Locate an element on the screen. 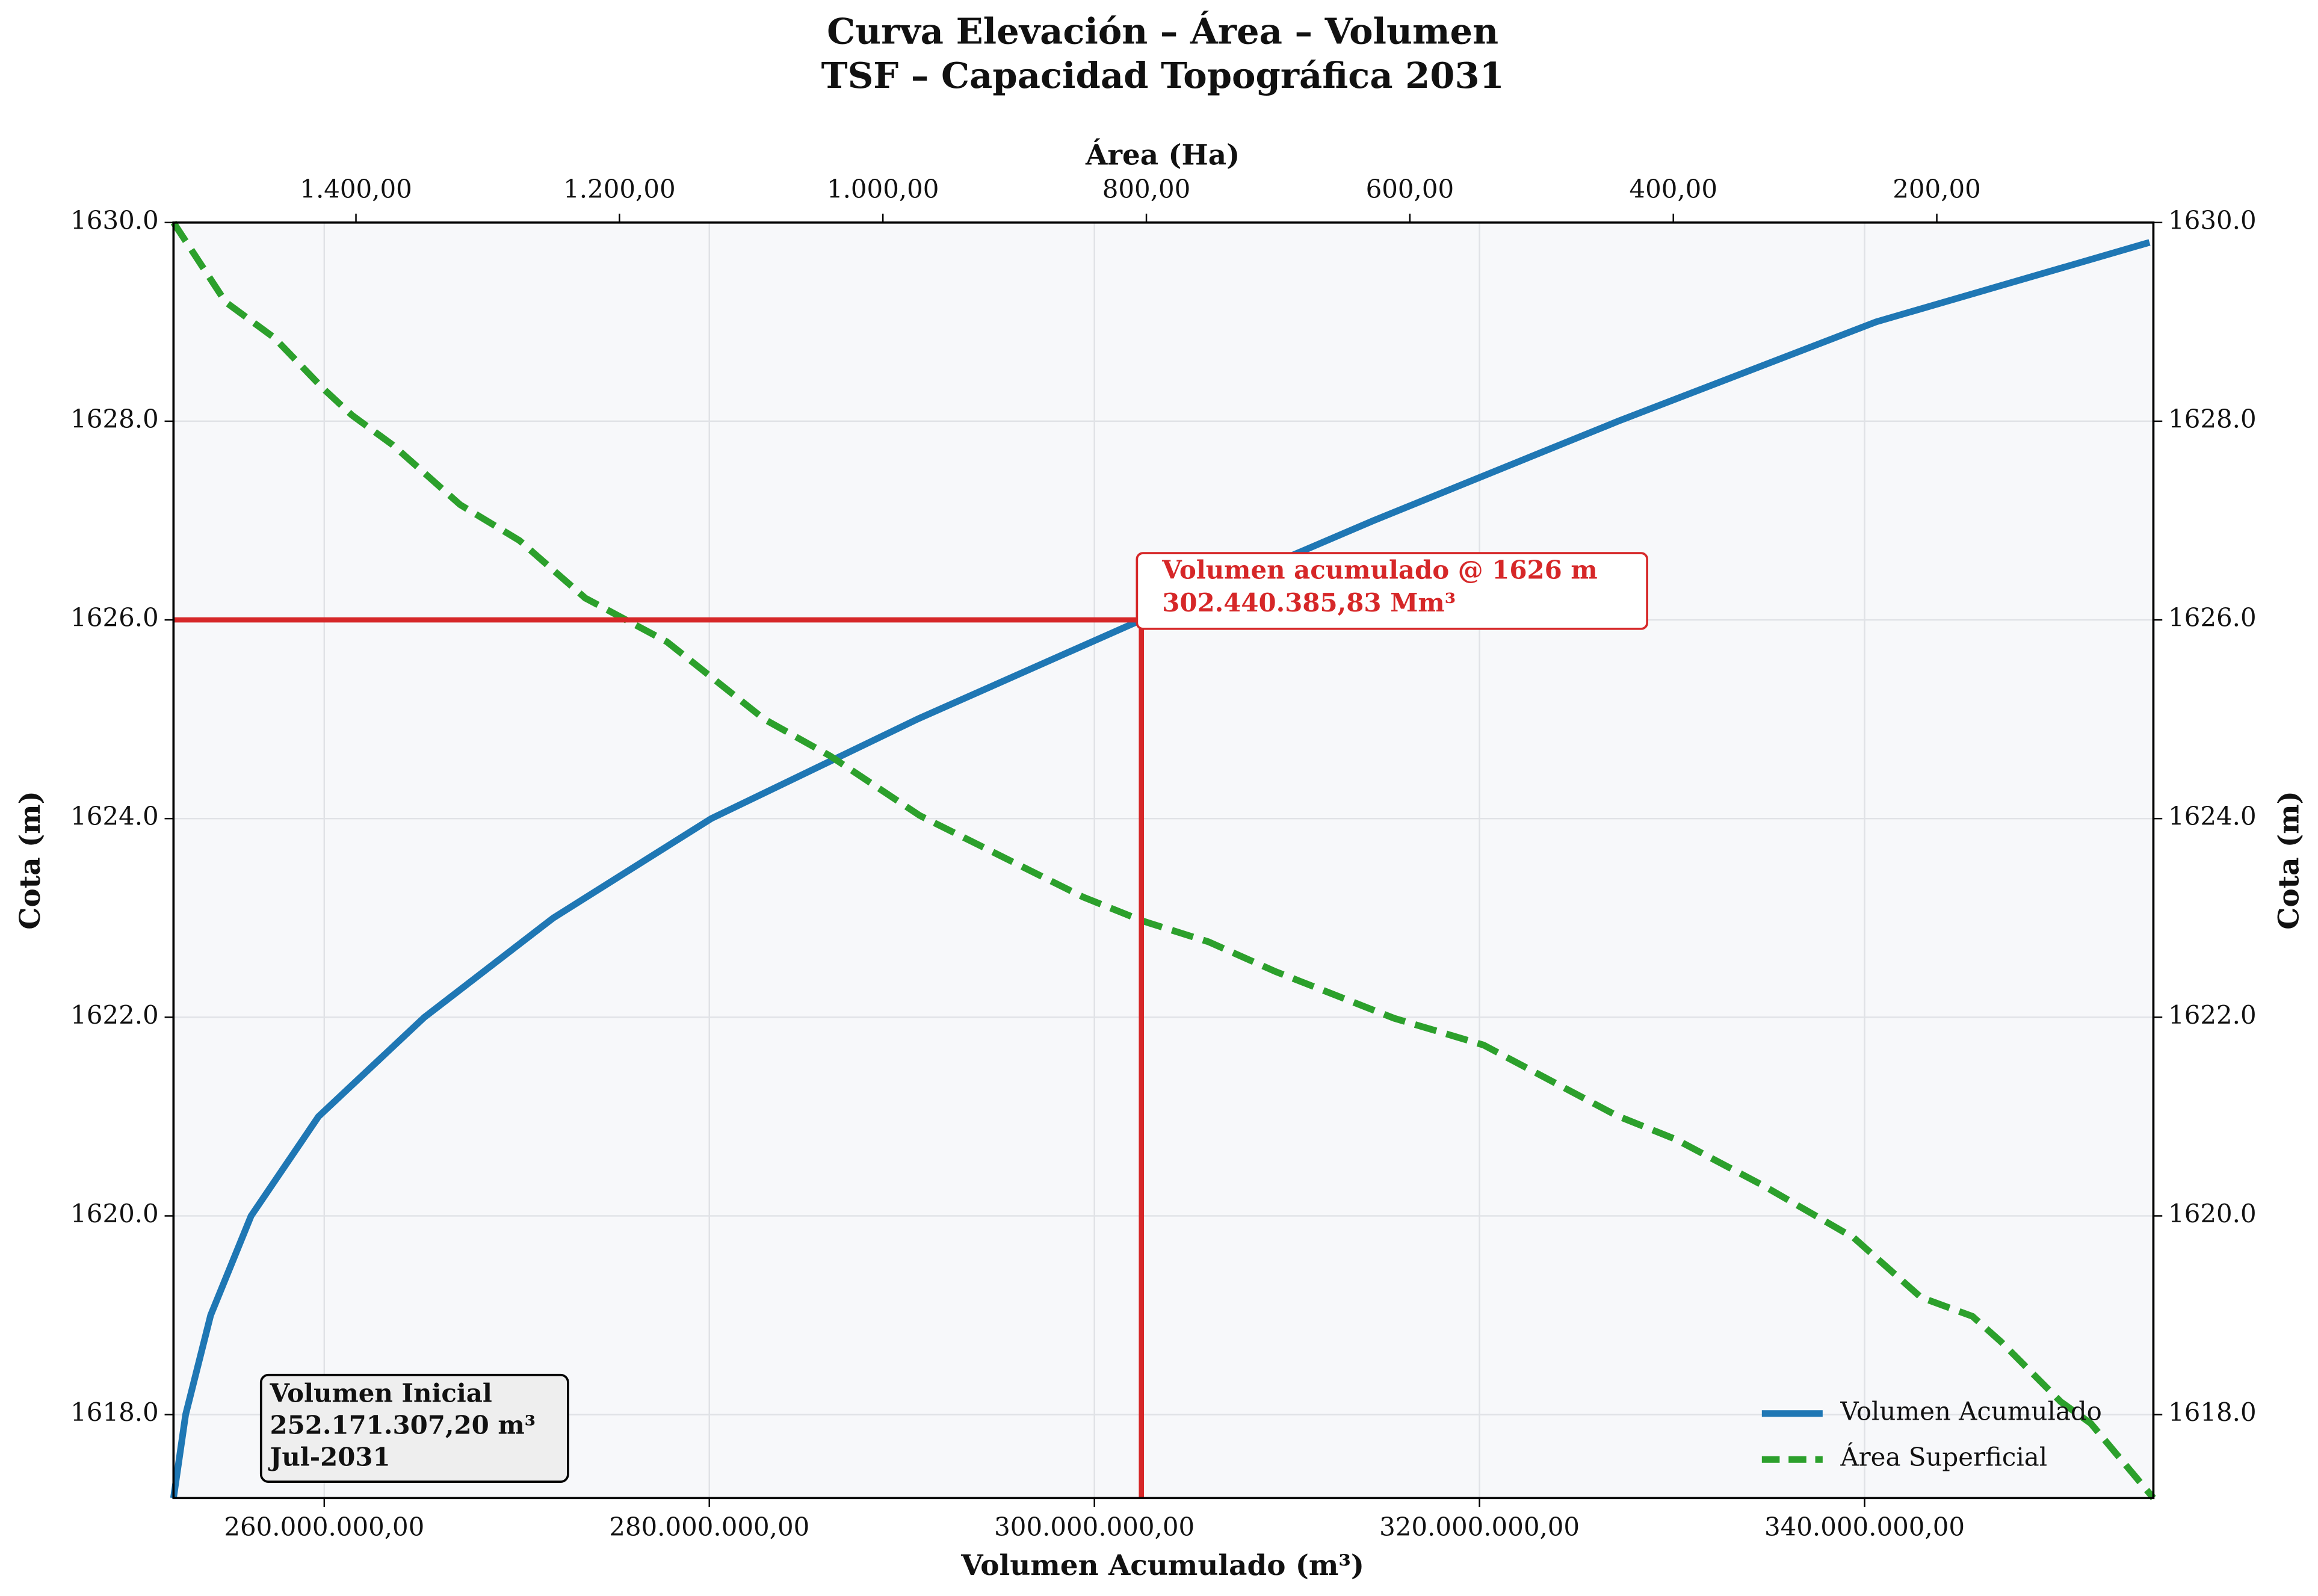 This screenshot has width=2318, height=1596. y-tick-label: 1626.0 is located at coordinates (114, 618).